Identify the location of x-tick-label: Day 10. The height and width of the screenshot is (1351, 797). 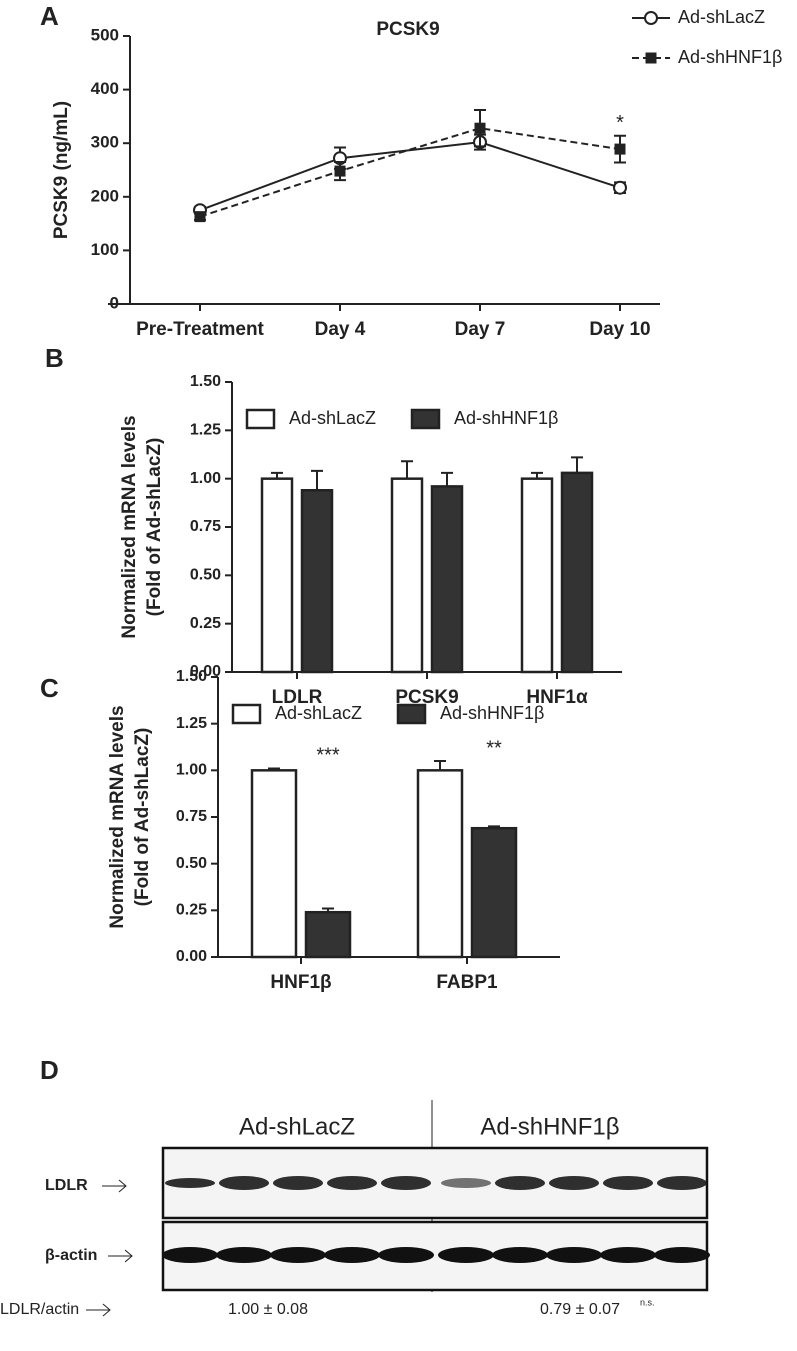
(619, 329).